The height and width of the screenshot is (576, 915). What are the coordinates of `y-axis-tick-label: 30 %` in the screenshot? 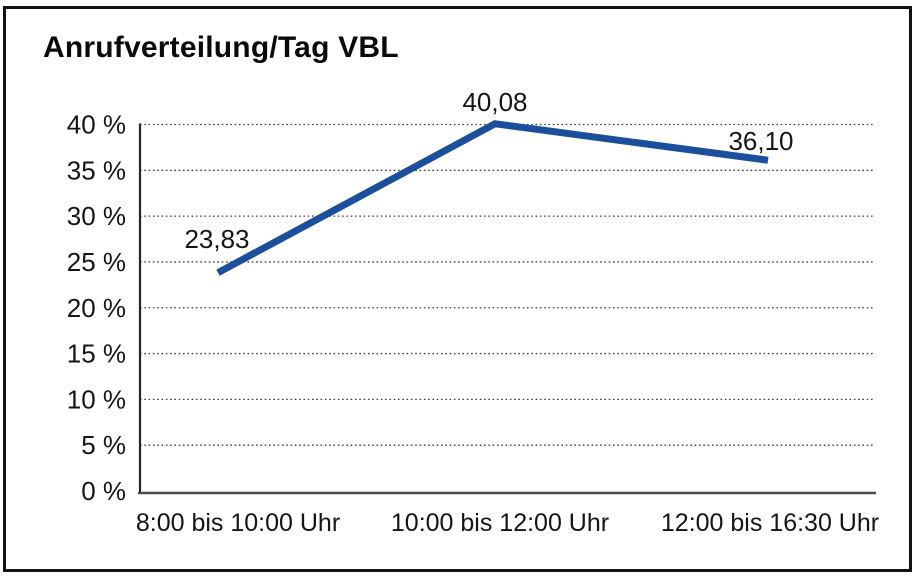 It's located at (96, 216).